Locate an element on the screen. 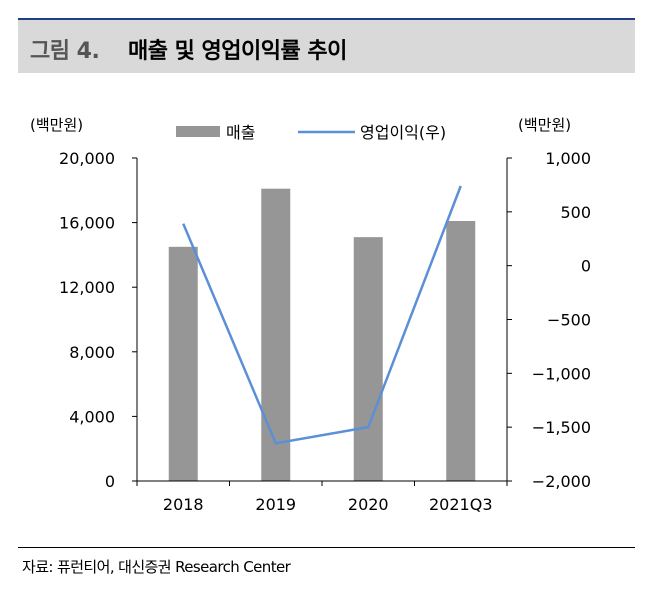  x-tick-label: 2020 is located at coordinates (368, 504).